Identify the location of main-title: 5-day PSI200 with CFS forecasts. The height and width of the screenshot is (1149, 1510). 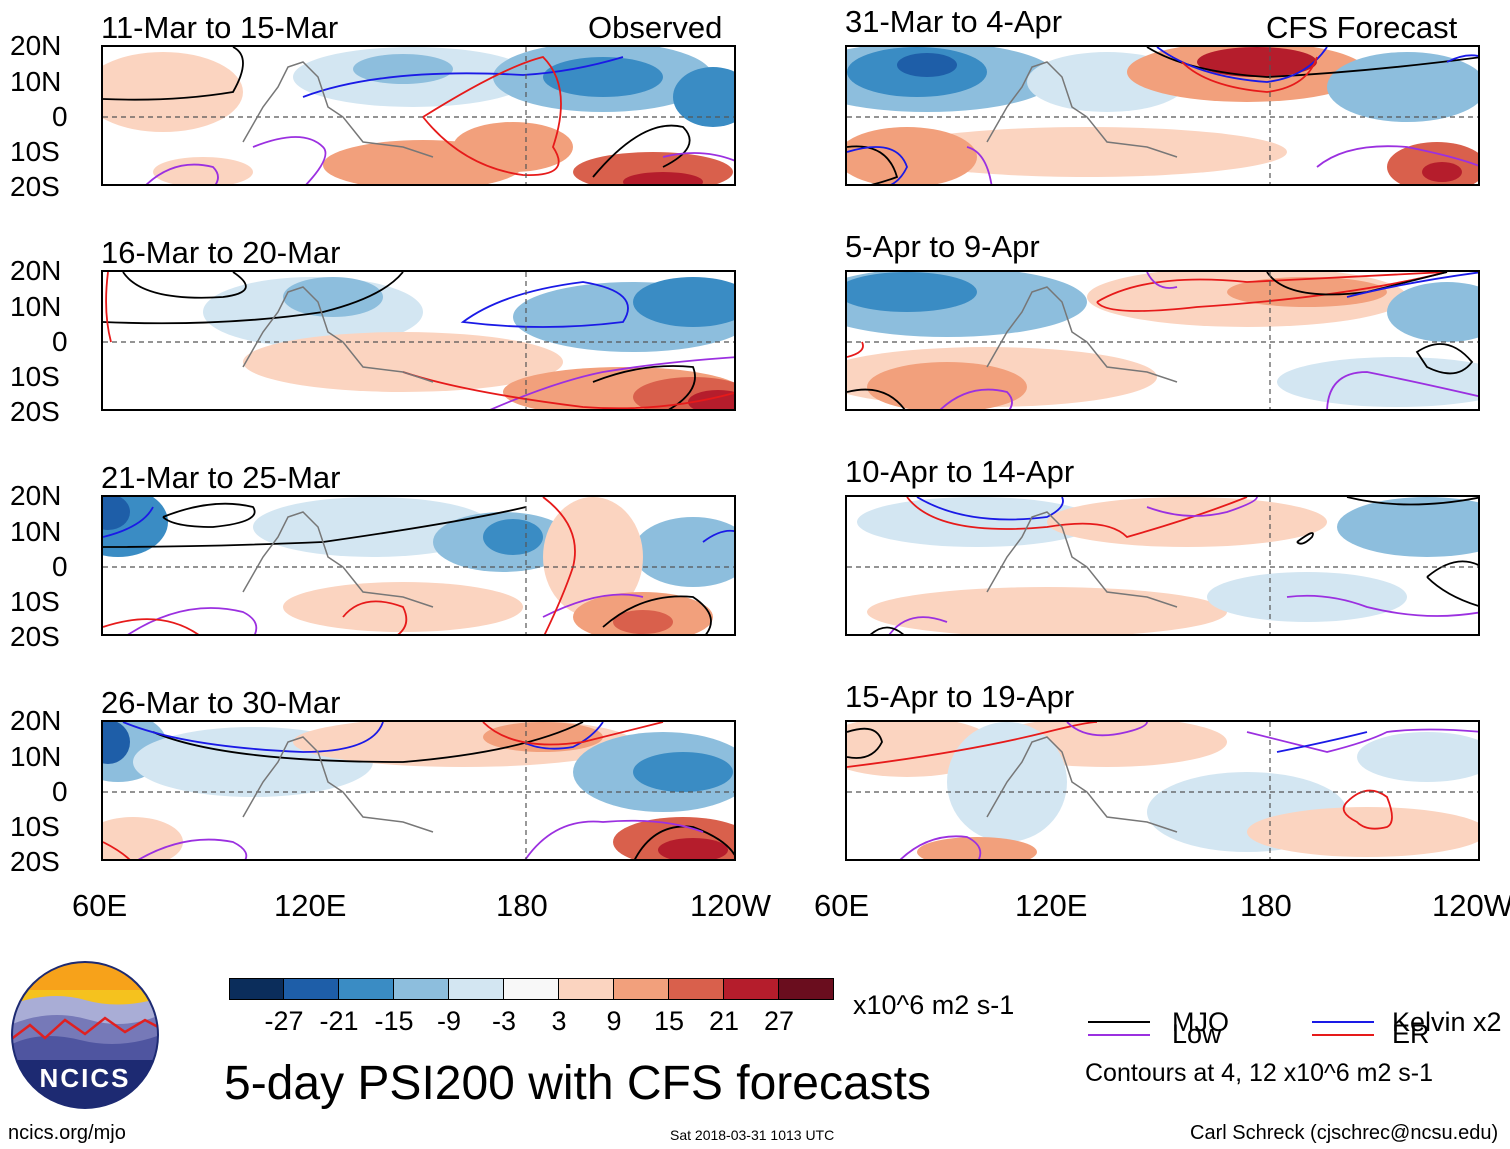
(577, 1083).